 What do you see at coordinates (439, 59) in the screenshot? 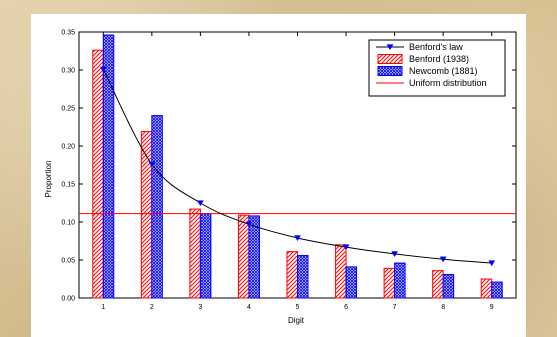
I see `legend-benford-1938-label: Benford (1938)` at bounding box center [439, 59].